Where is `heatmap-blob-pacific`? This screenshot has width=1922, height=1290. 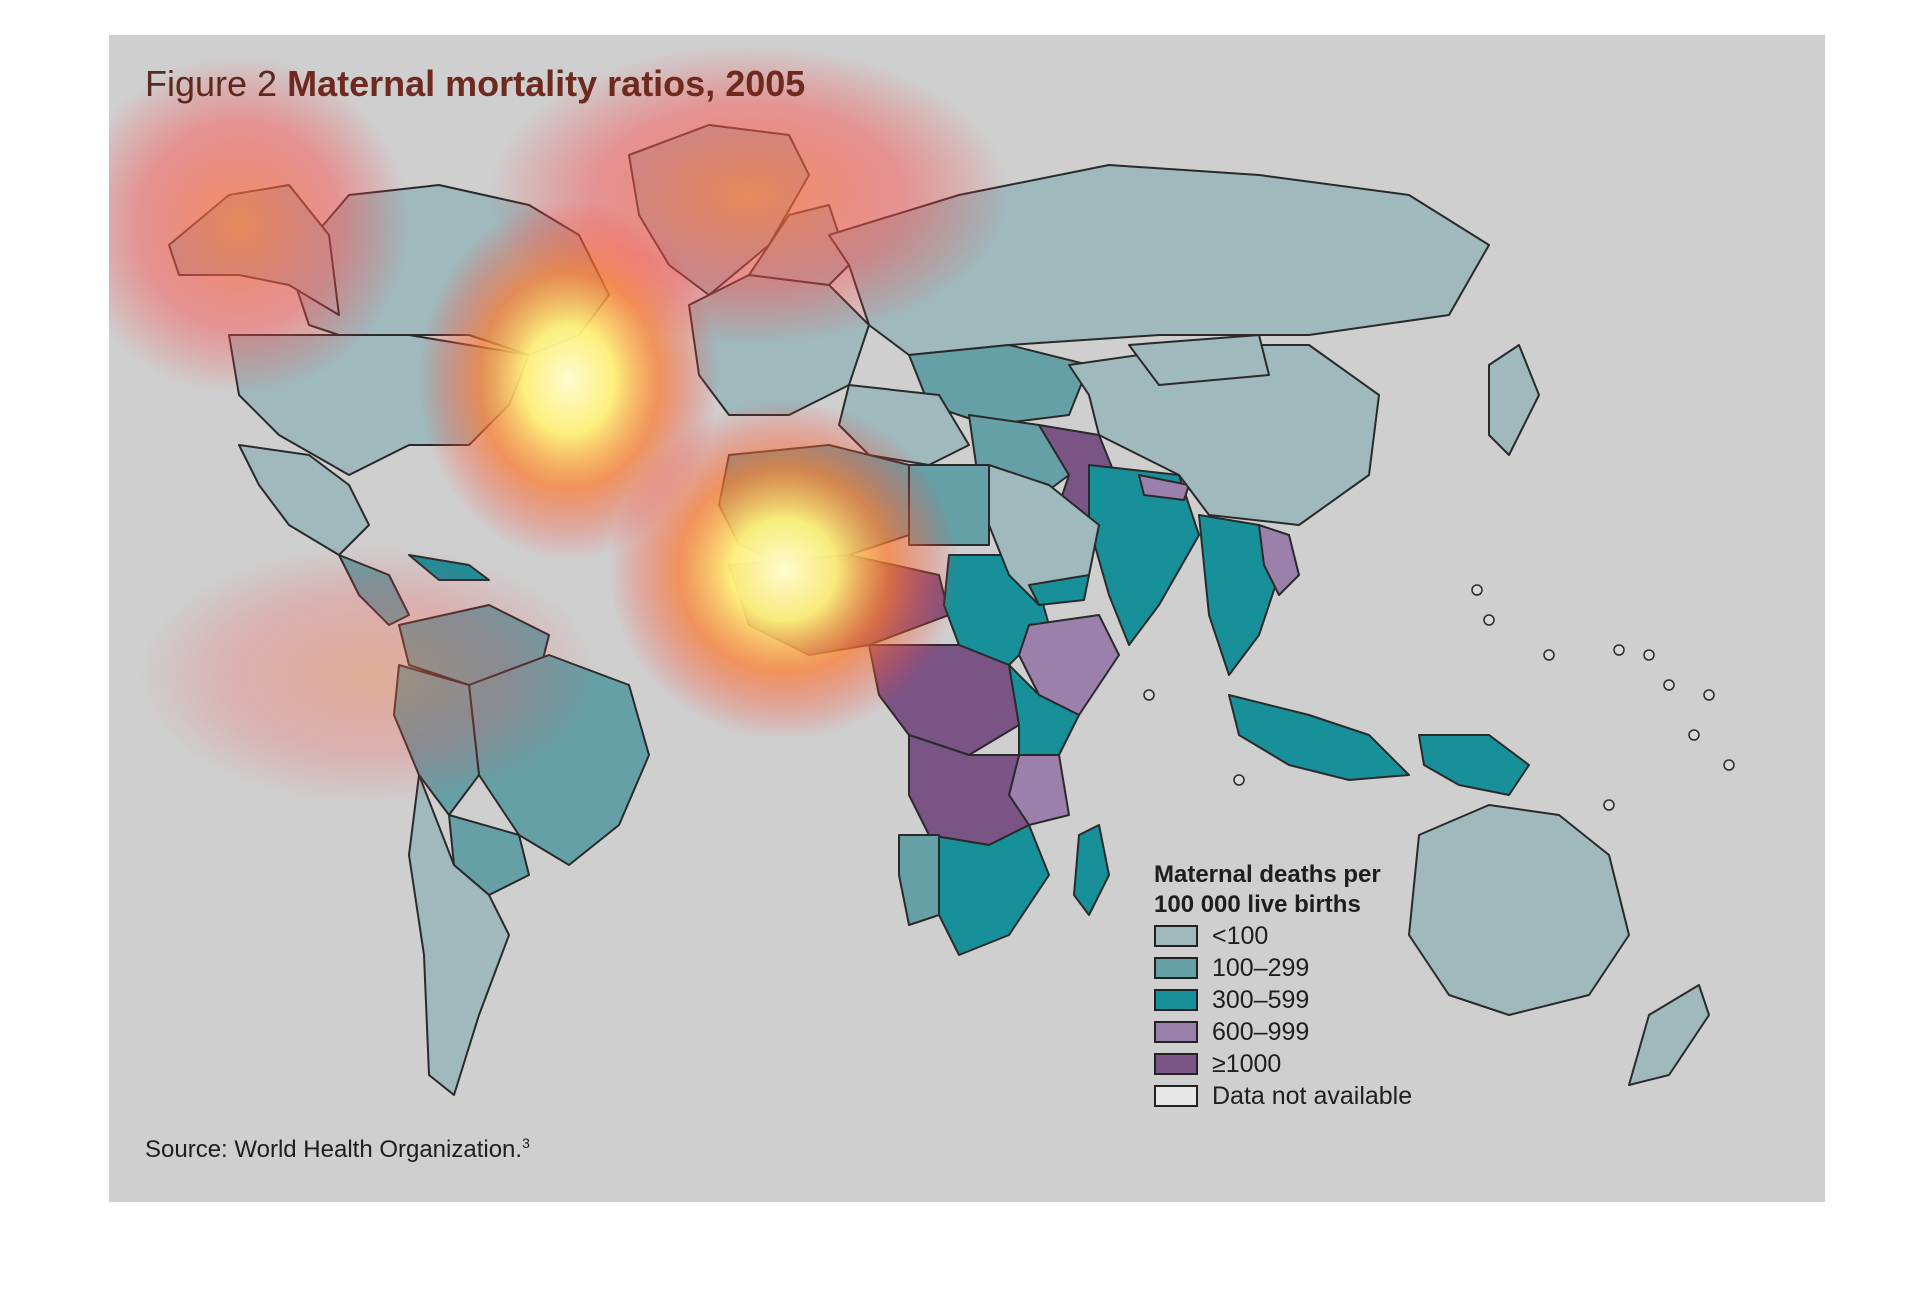
heatmap-blob-pacific is located at coordinates (369, 675).